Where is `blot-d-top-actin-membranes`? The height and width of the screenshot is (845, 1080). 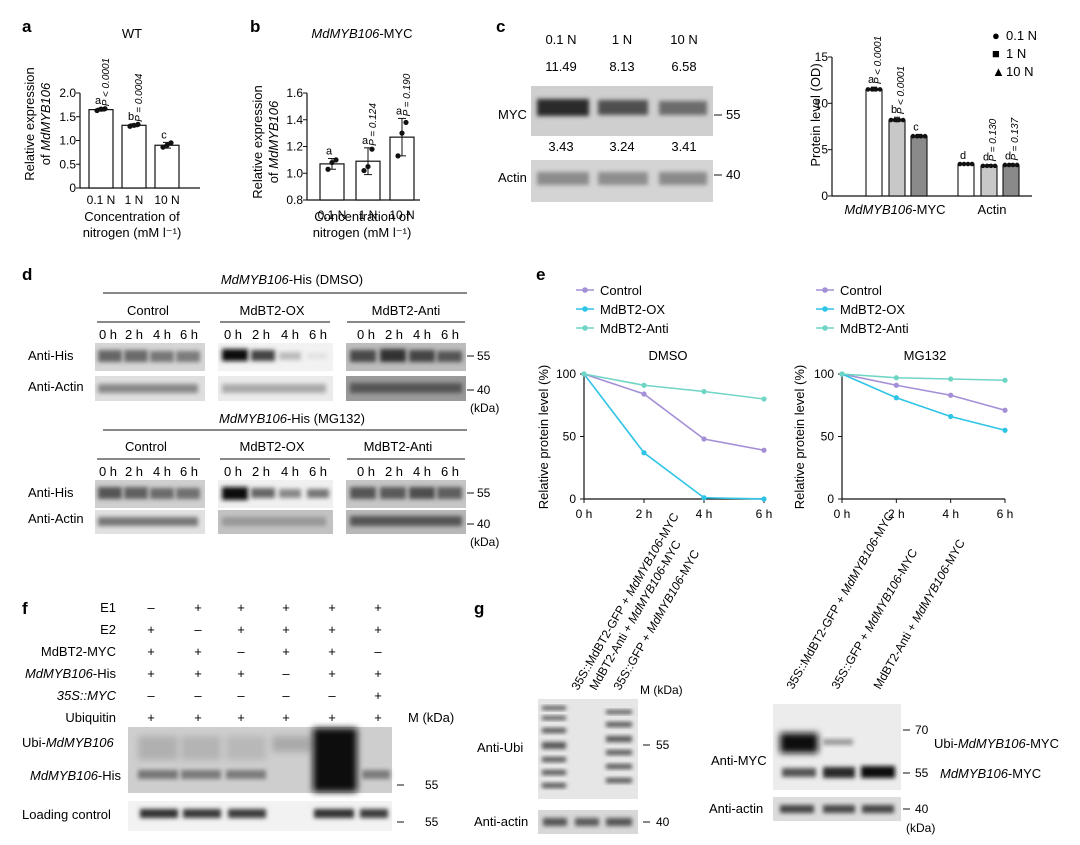
blot-d-top-actin-membranes is located at coordinates (280, 388).